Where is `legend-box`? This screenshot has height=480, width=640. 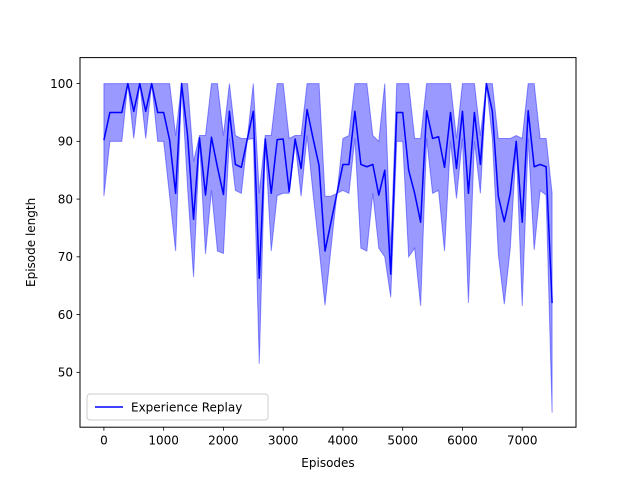 legend-box is located at coordinates (177, 407).